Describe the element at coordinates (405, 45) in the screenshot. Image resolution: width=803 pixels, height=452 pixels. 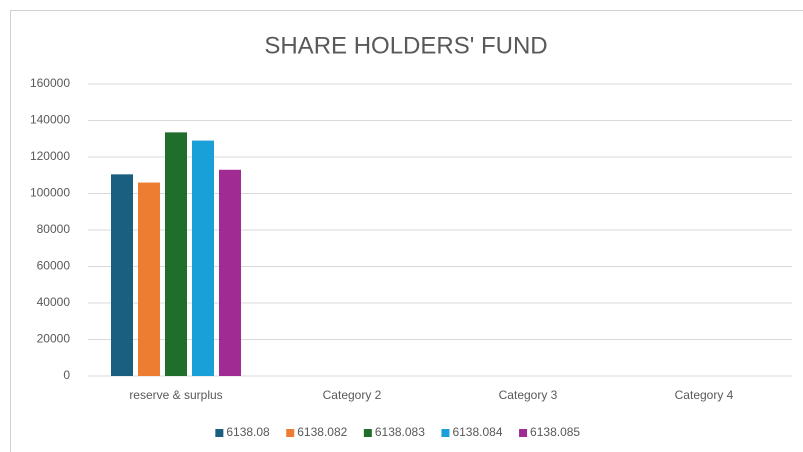
I see `chart-title: SHARE HOLDERS' FUND` at that location.